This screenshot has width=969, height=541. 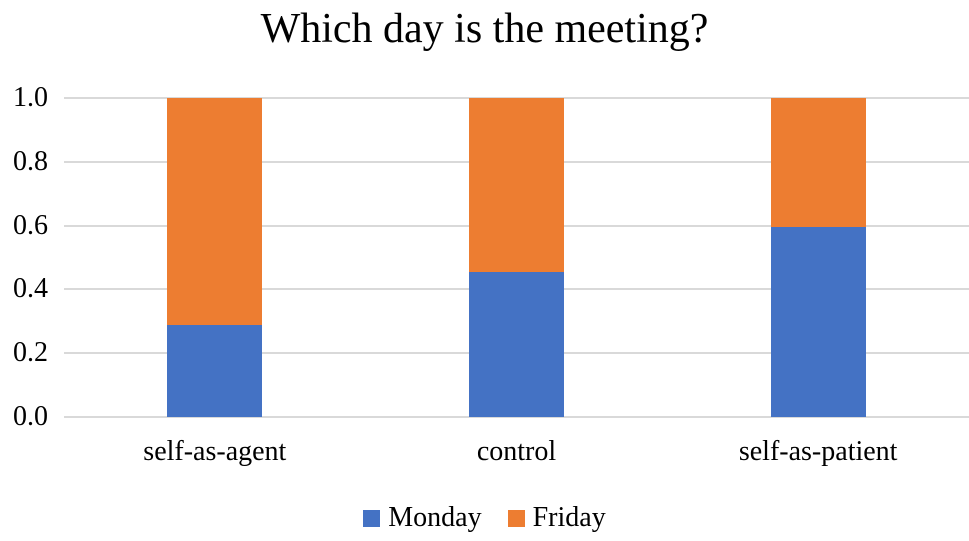 What do you see at coordinates (569, 517) in the screenshot?
I see `legend-label: Friday` at bounding box center [569, 517].